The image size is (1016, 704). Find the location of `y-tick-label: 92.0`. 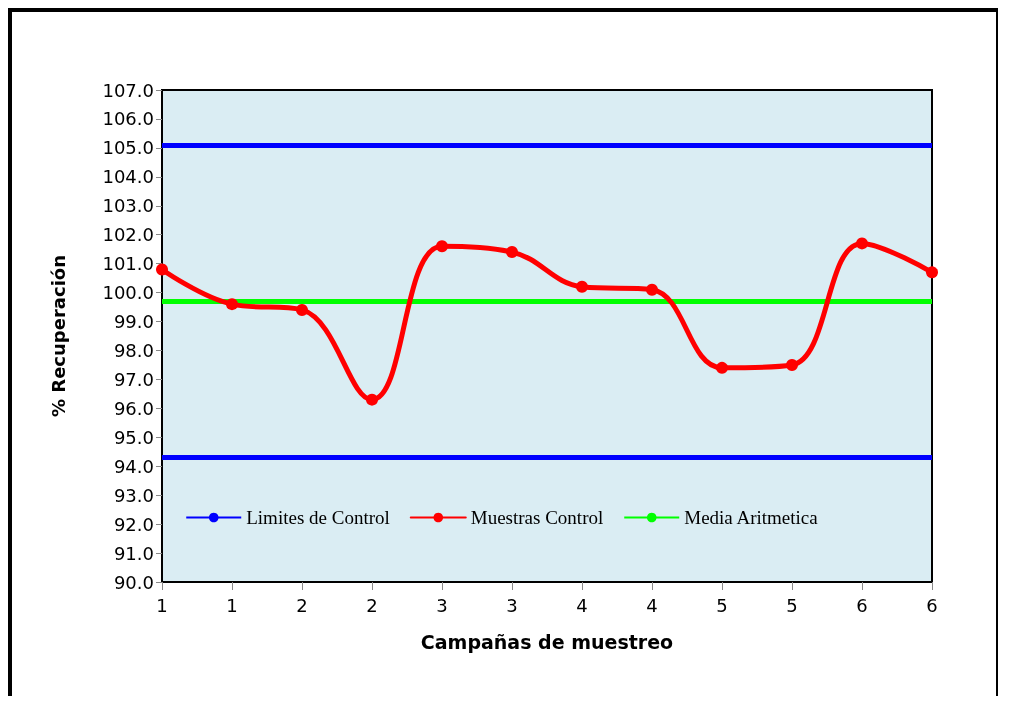

y-tick-label: 92.0 is located at coordinates (133, 524).